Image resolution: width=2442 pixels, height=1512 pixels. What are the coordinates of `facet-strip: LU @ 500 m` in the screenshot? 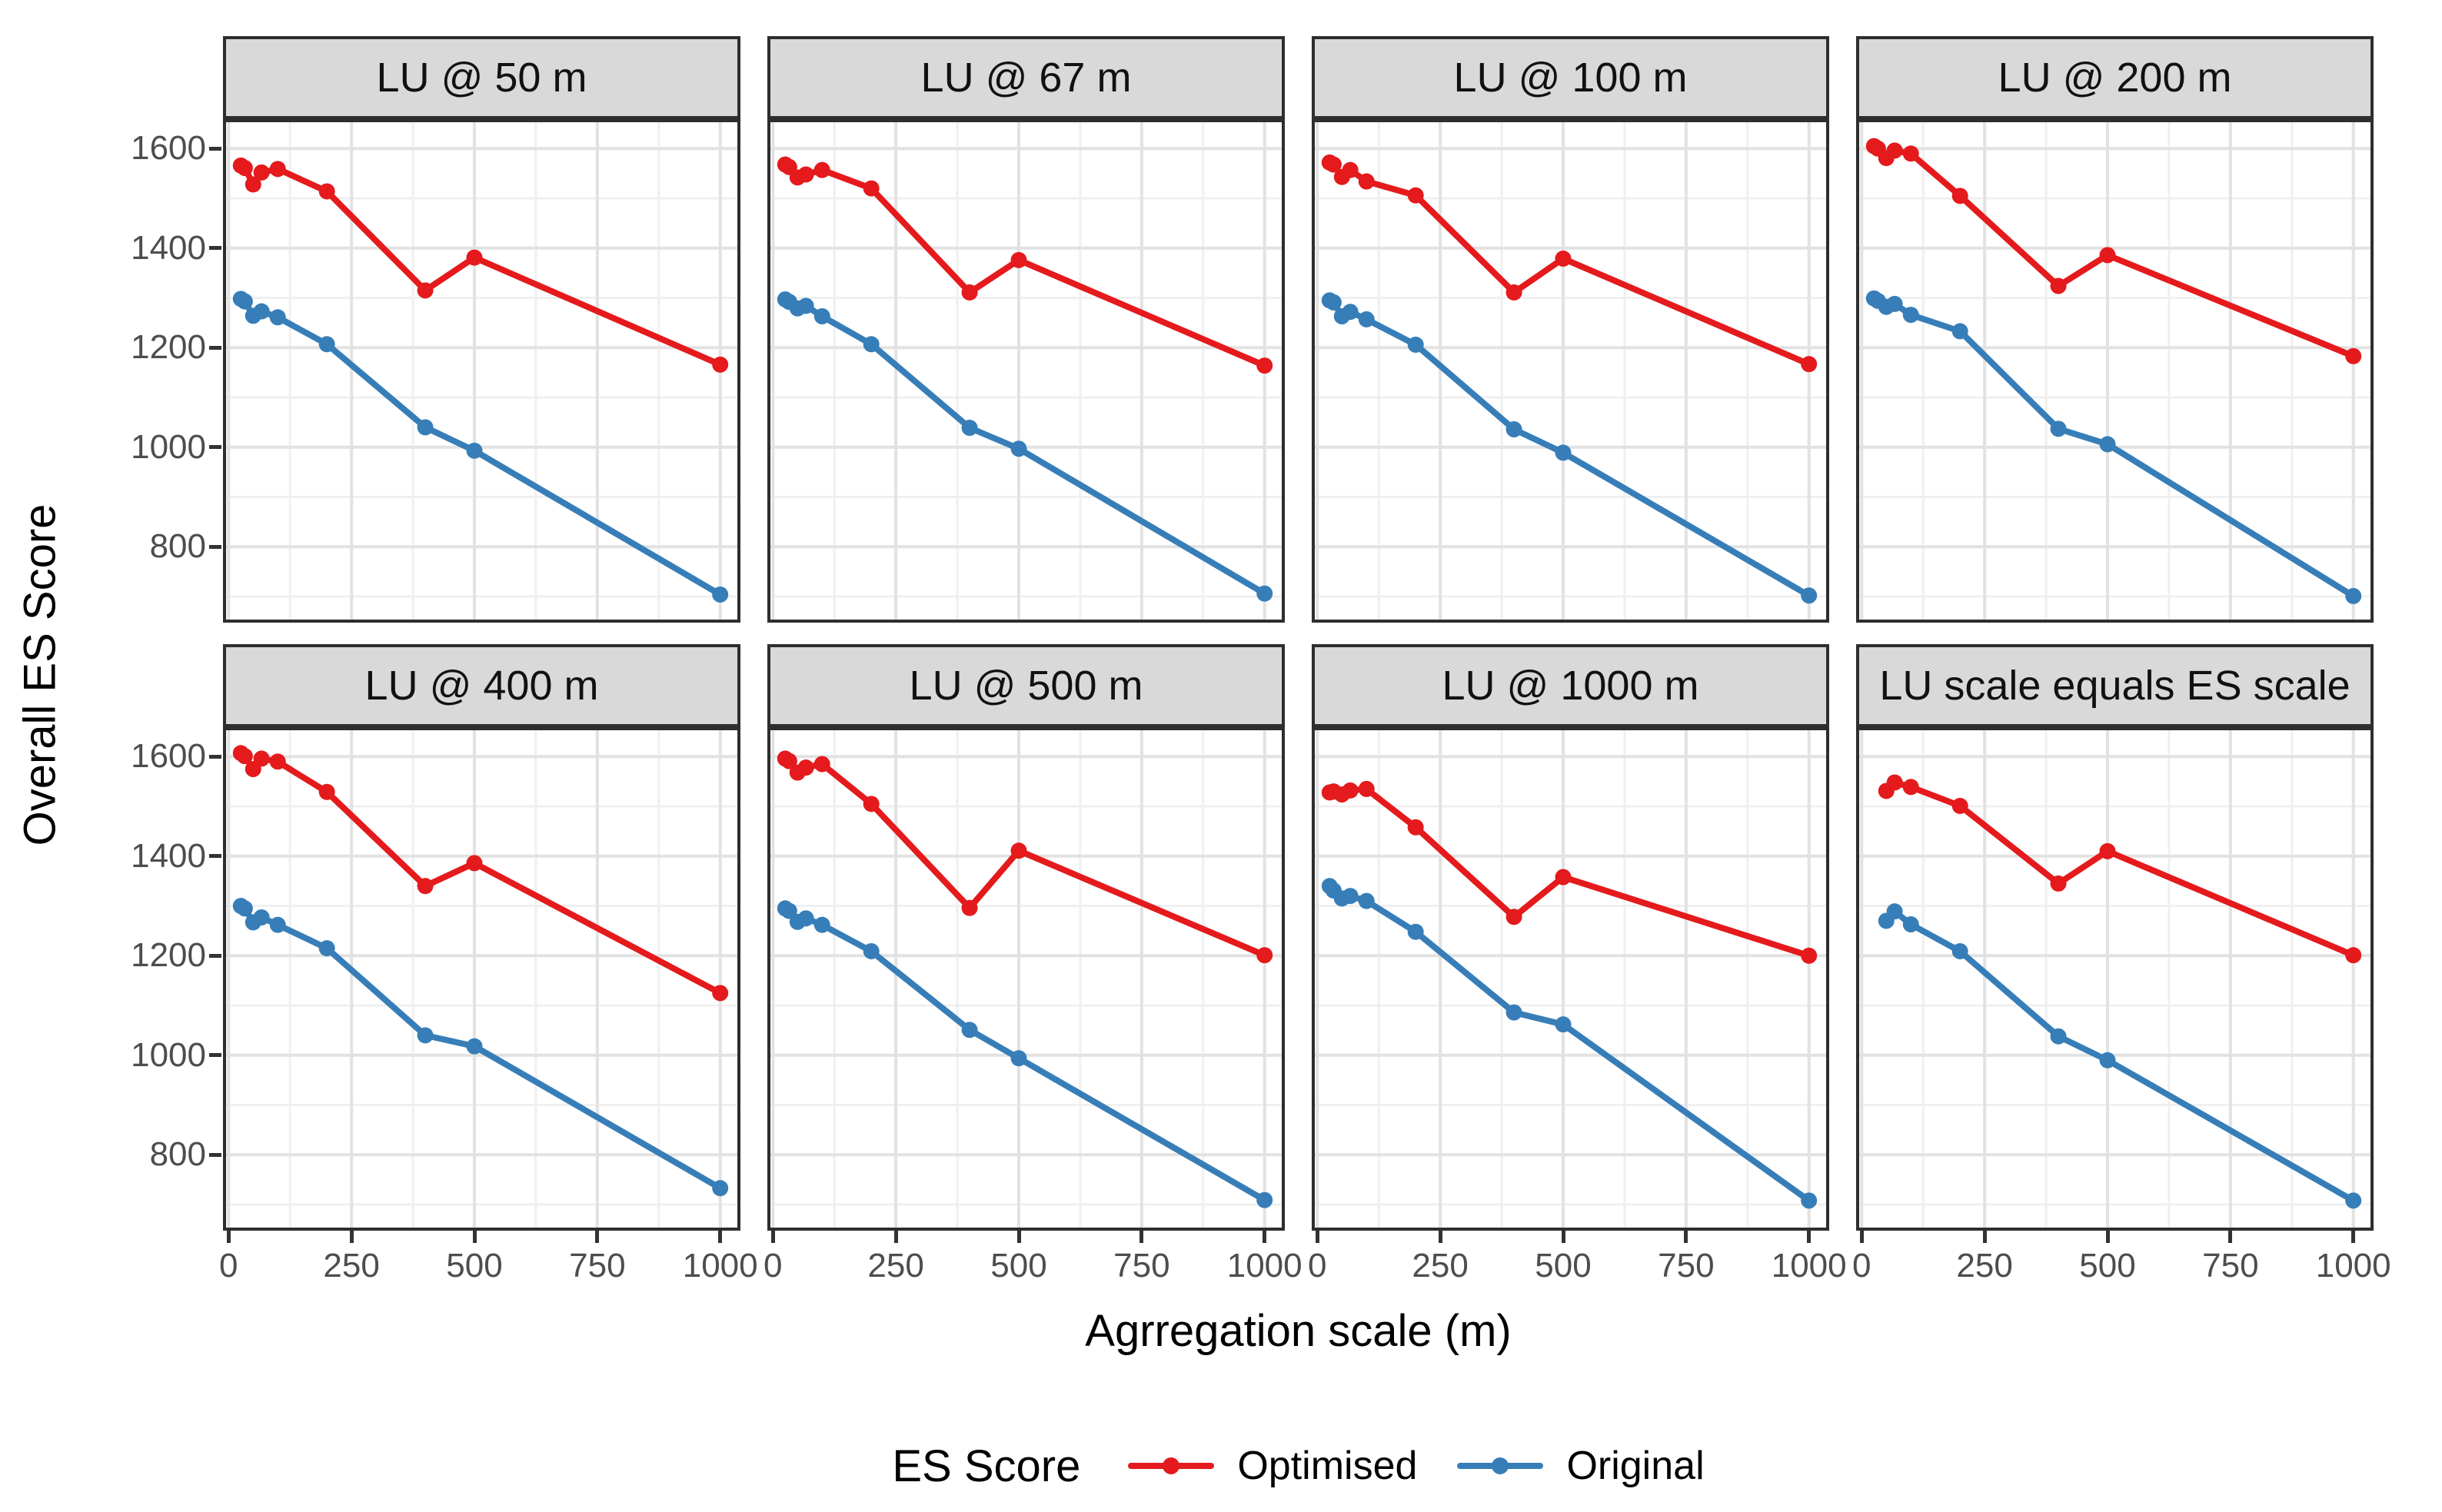 It's located at (1026, 685).